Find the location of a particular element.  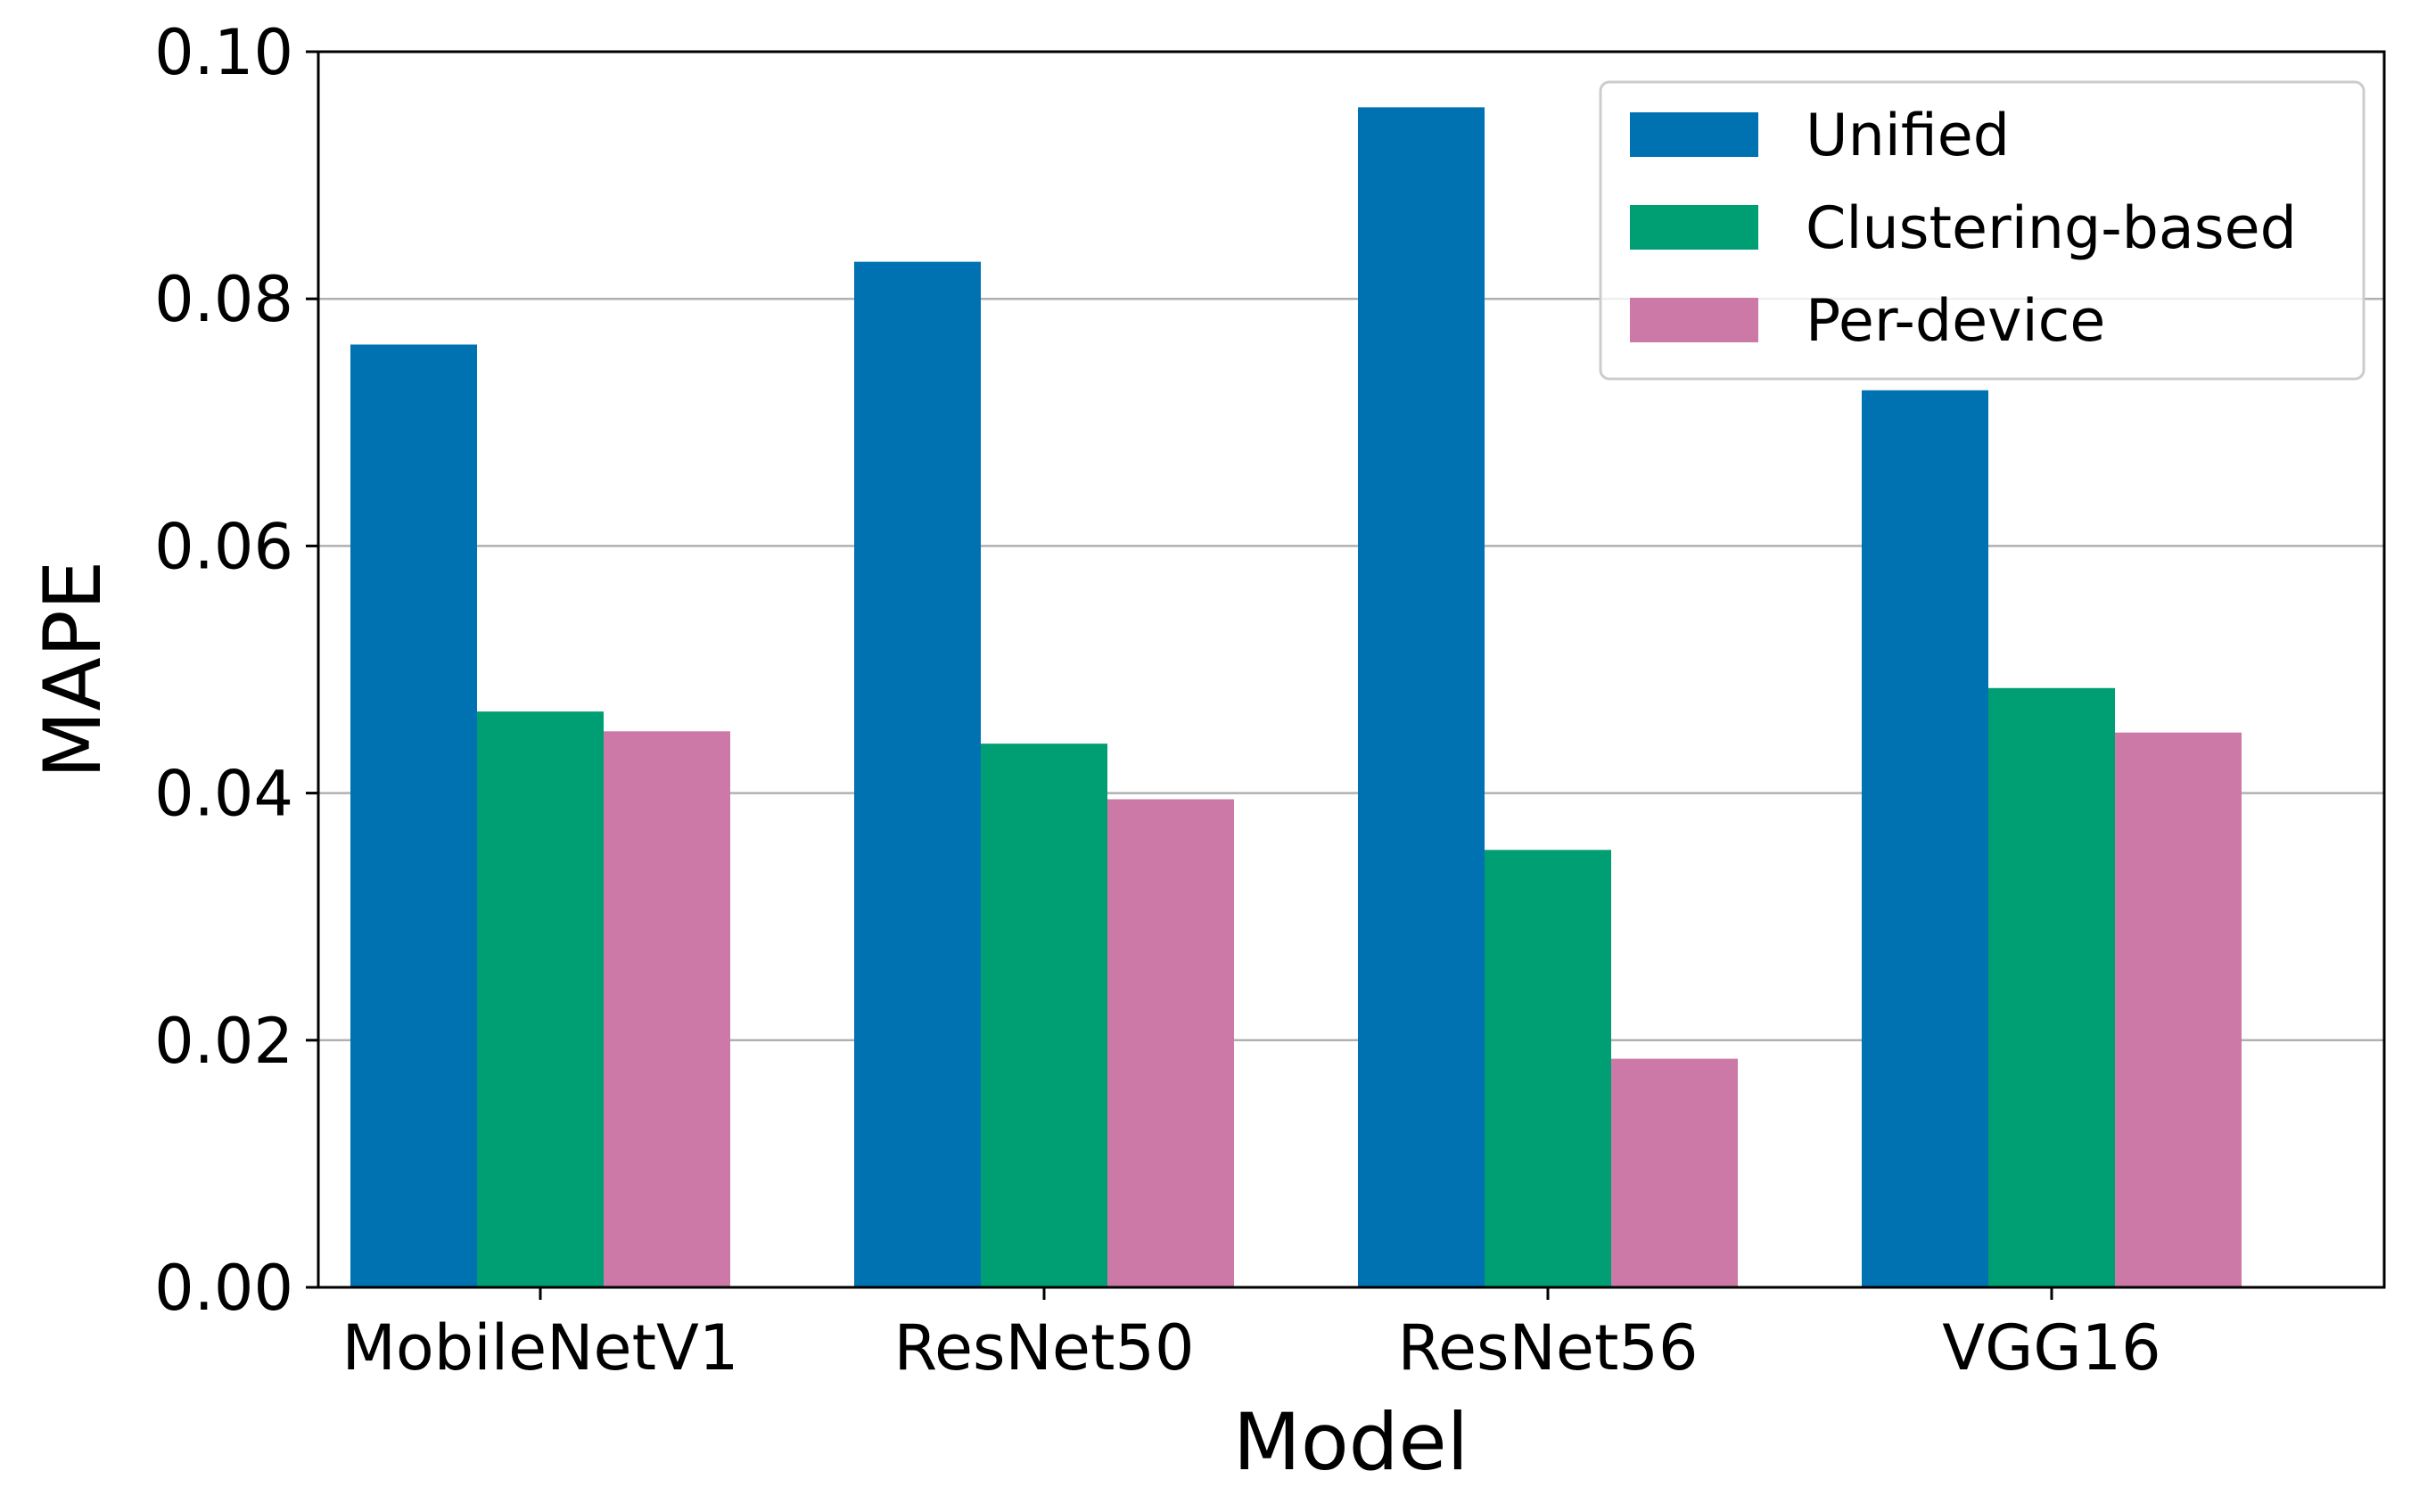

y-tick-label: 0.00 is located at coordinates (224, 1288).